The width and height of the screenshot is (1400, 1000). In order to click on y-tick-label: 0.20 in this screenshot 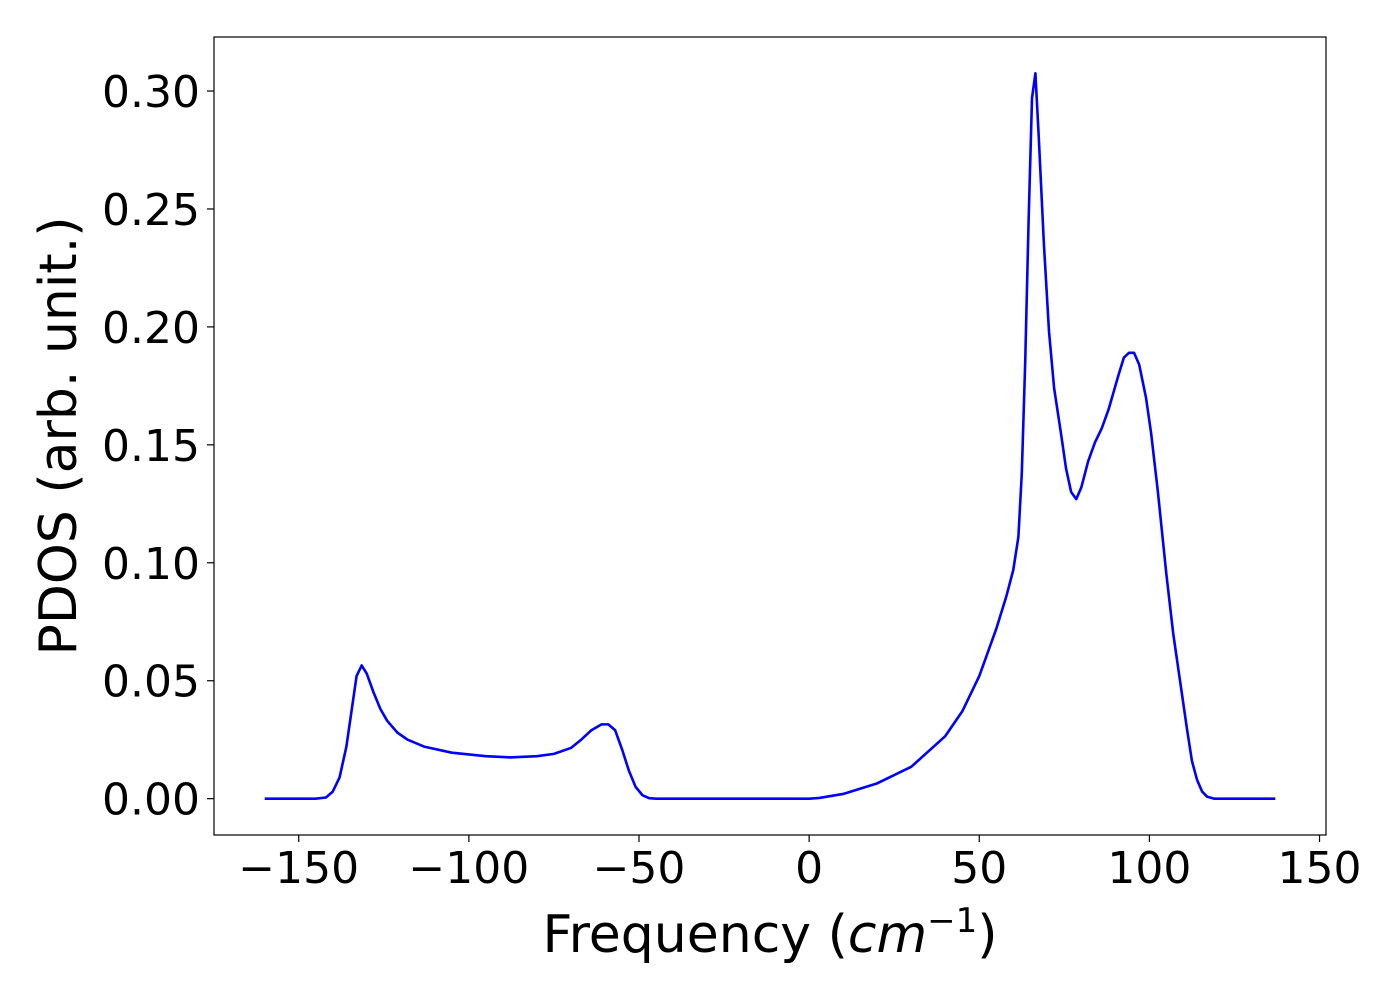, I will do `click(151, 328)`.